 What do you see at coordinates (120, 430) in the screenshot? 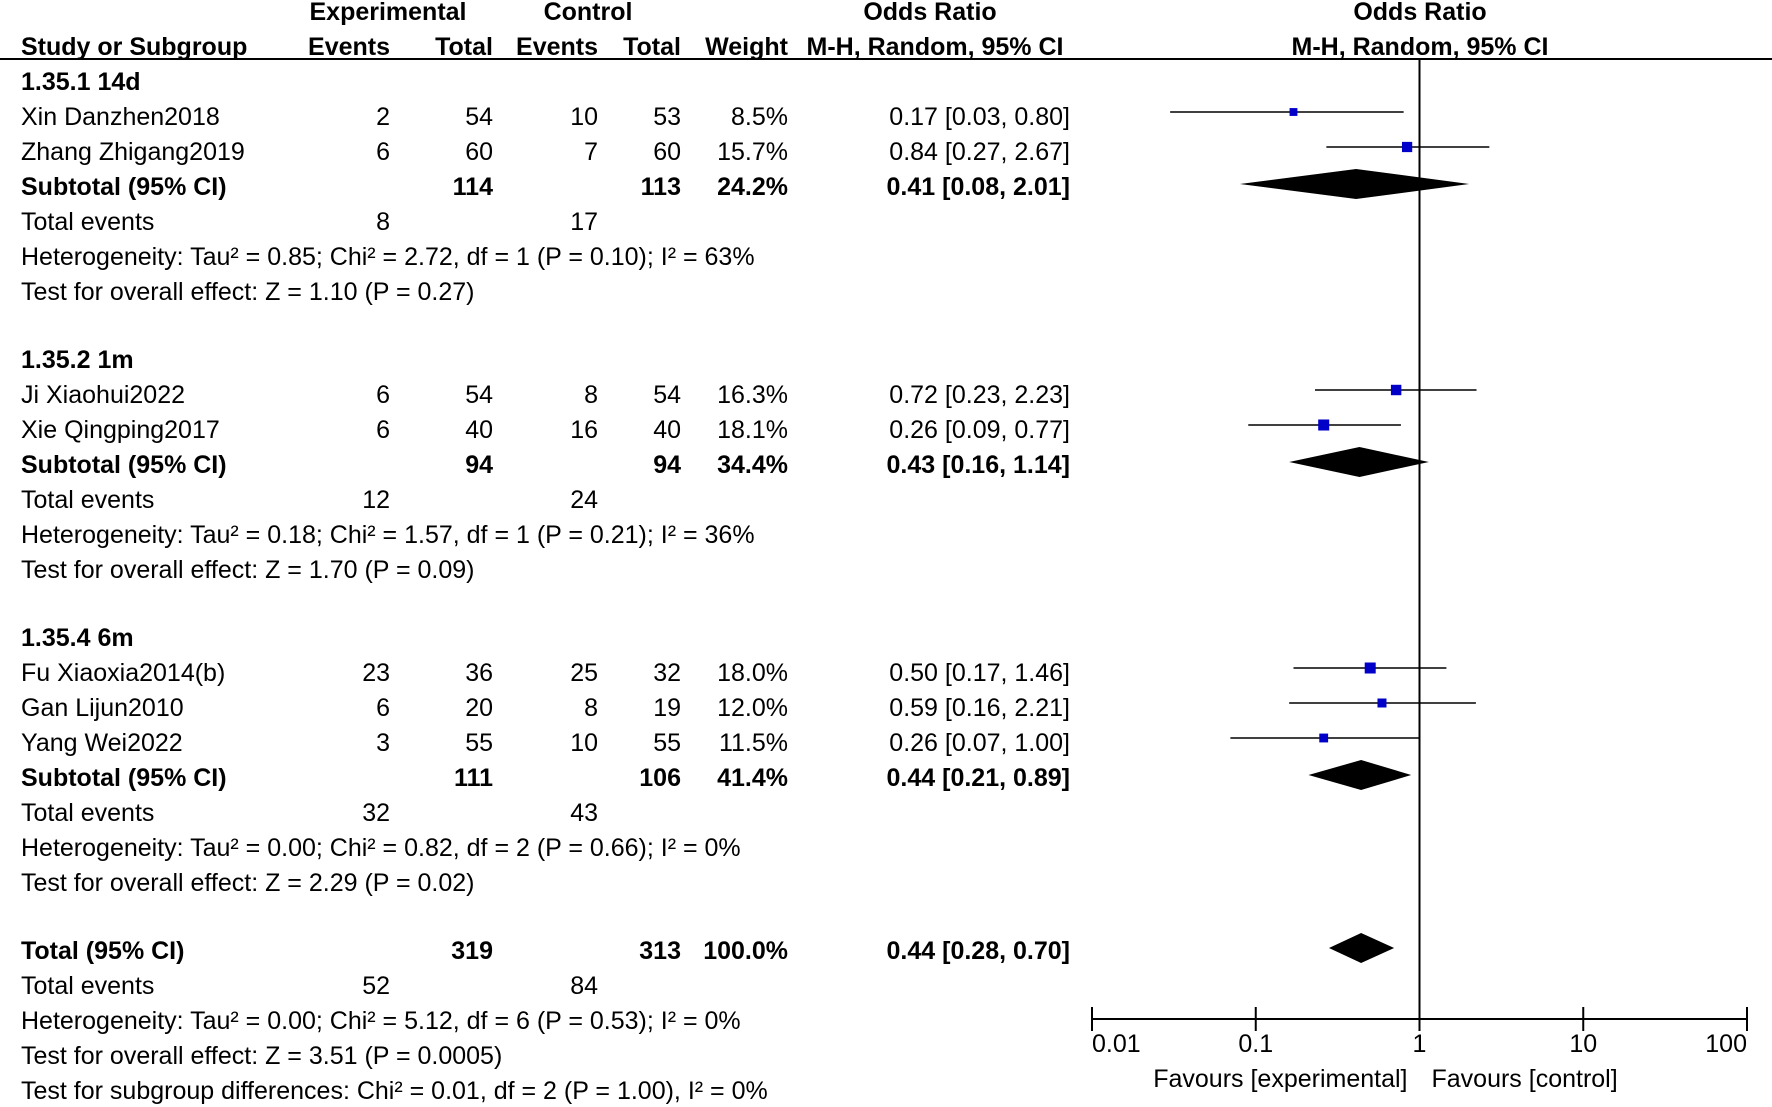
I see `study-name: Xie Qingping2017` at bounding box center [120, 430].